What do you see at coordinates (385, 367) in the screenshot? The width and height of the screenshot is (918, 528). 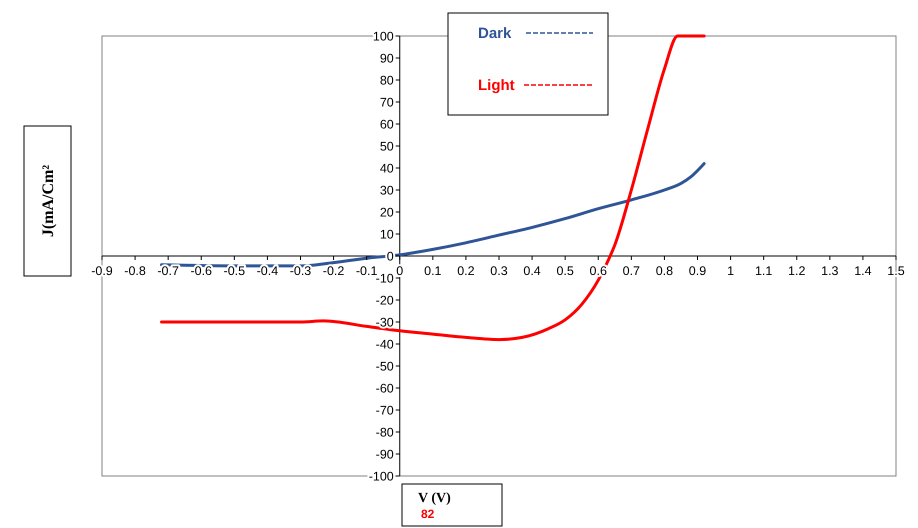 I see `y-tick-label: -50` at bounding box center [385, 367].